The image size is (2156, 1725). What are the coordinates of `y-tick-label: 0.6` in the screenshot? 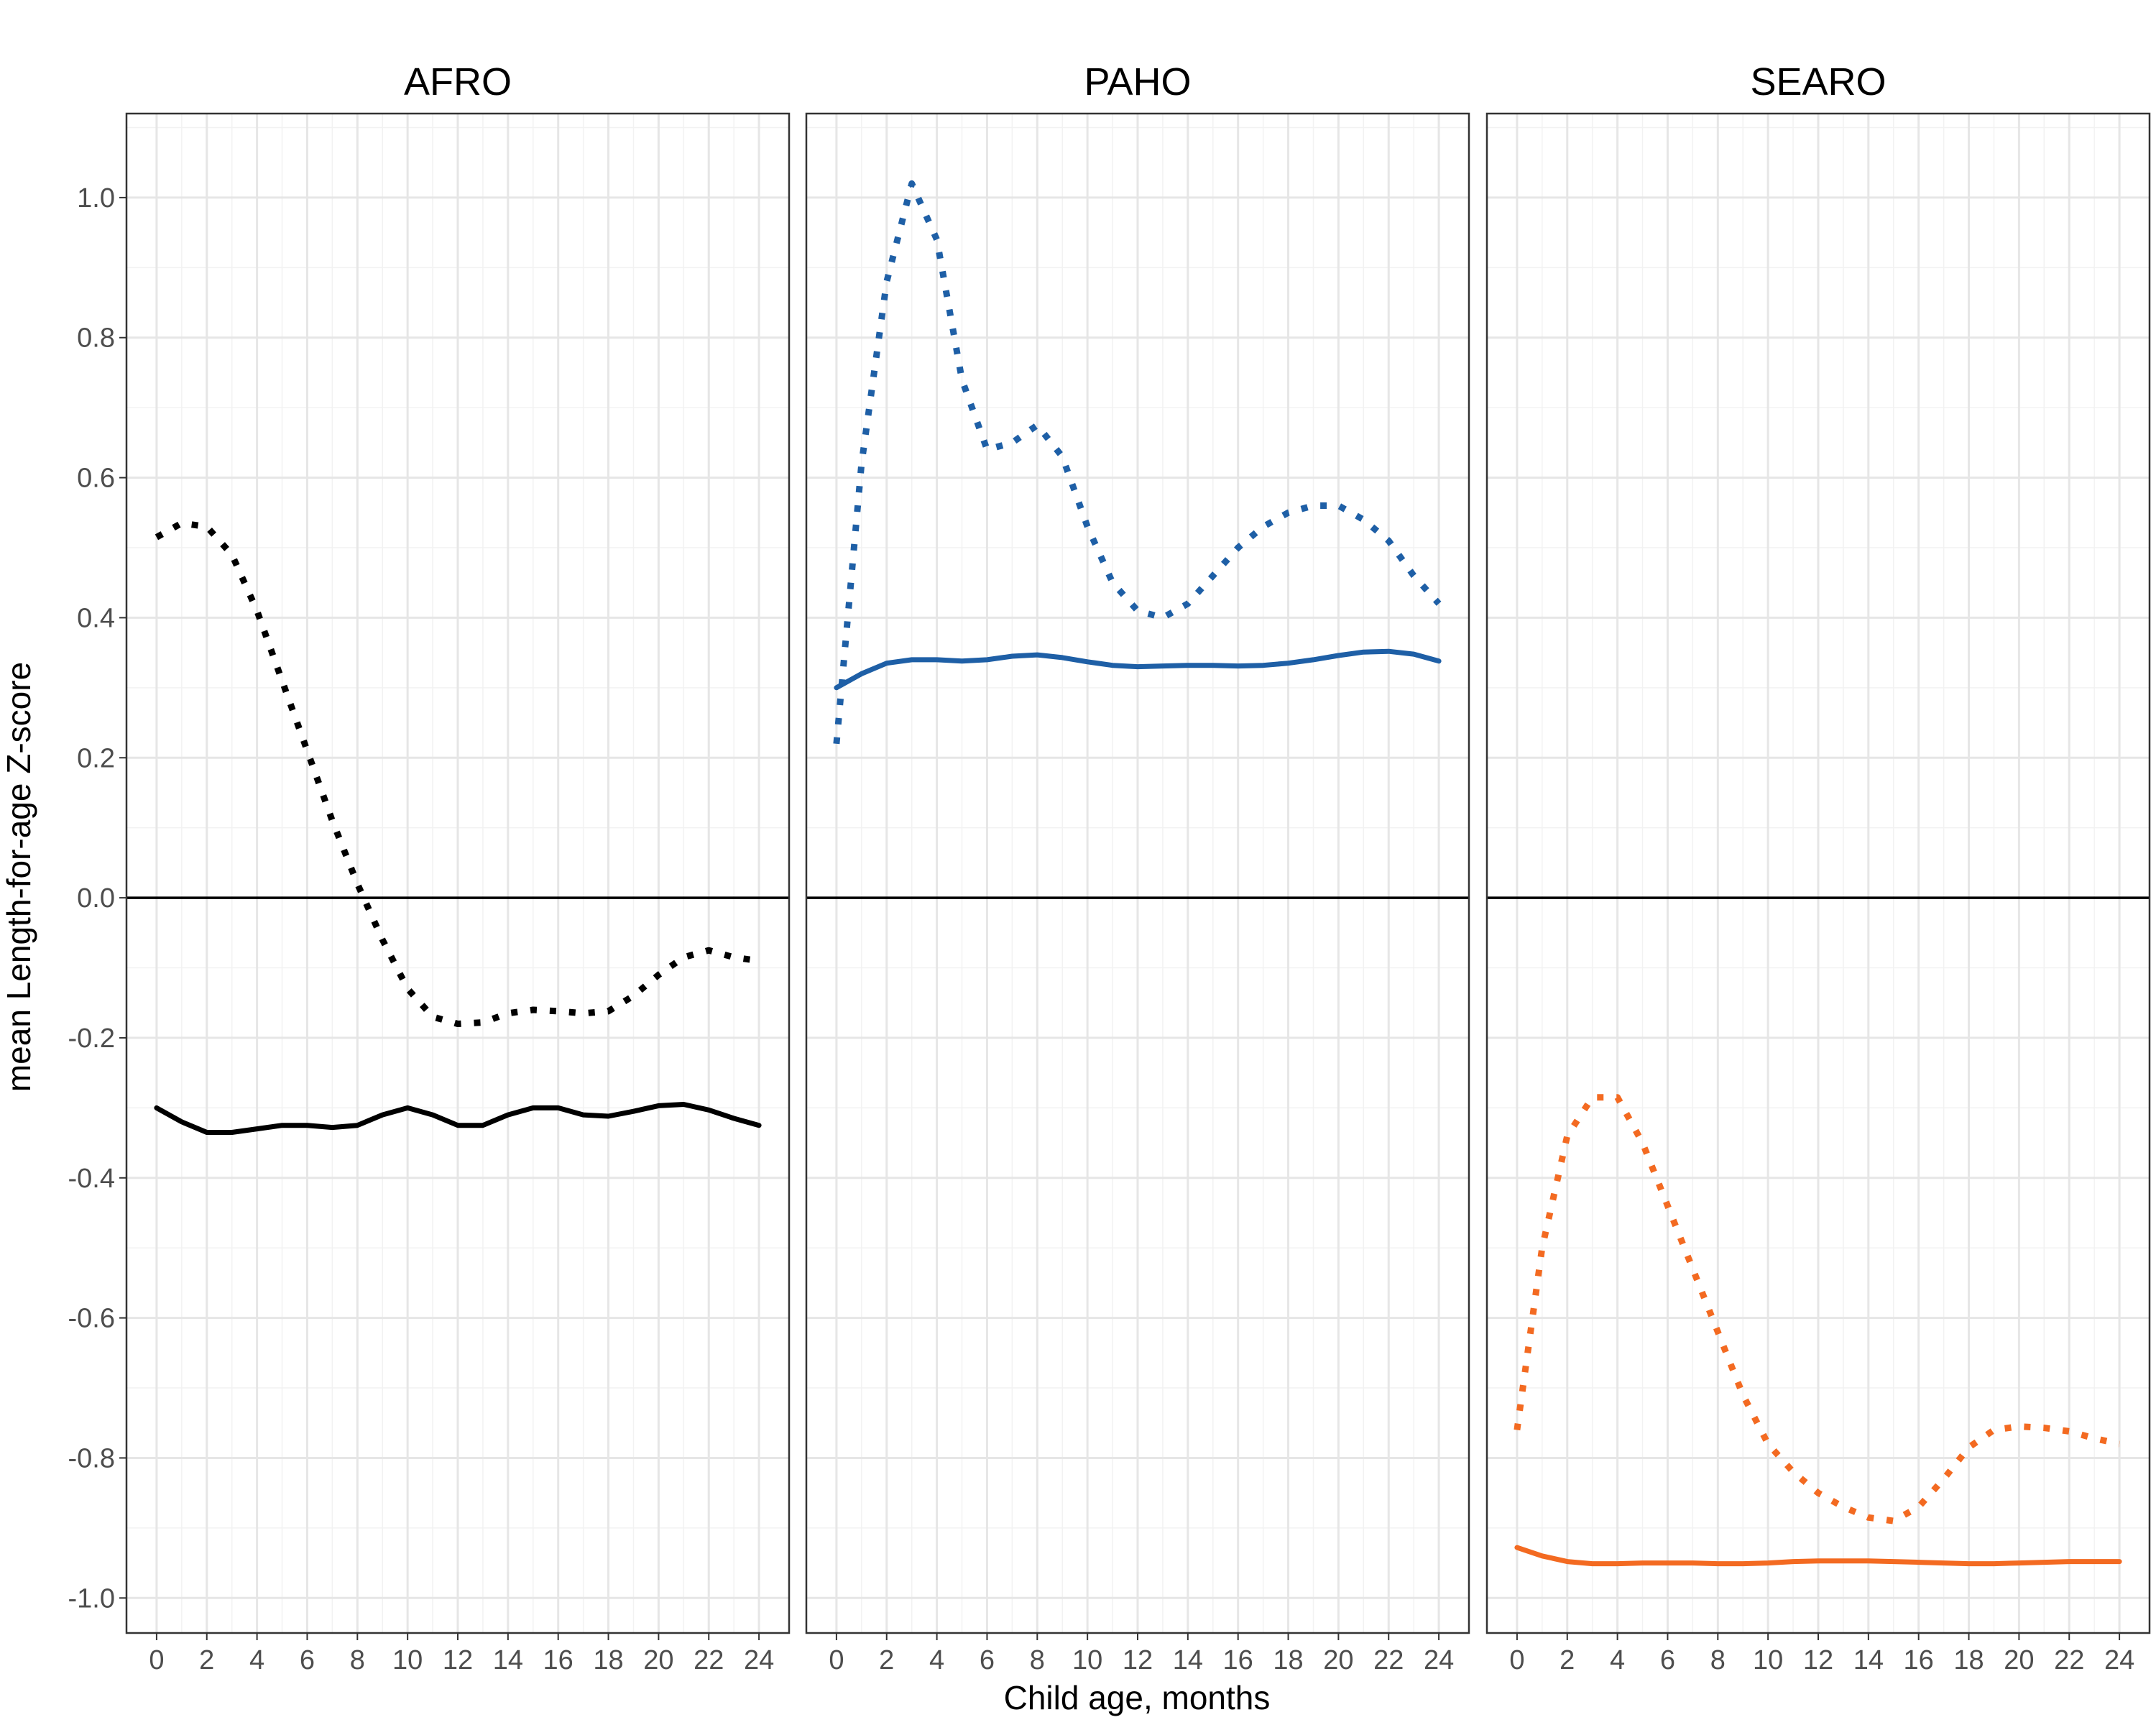 It's located at (96, 479).